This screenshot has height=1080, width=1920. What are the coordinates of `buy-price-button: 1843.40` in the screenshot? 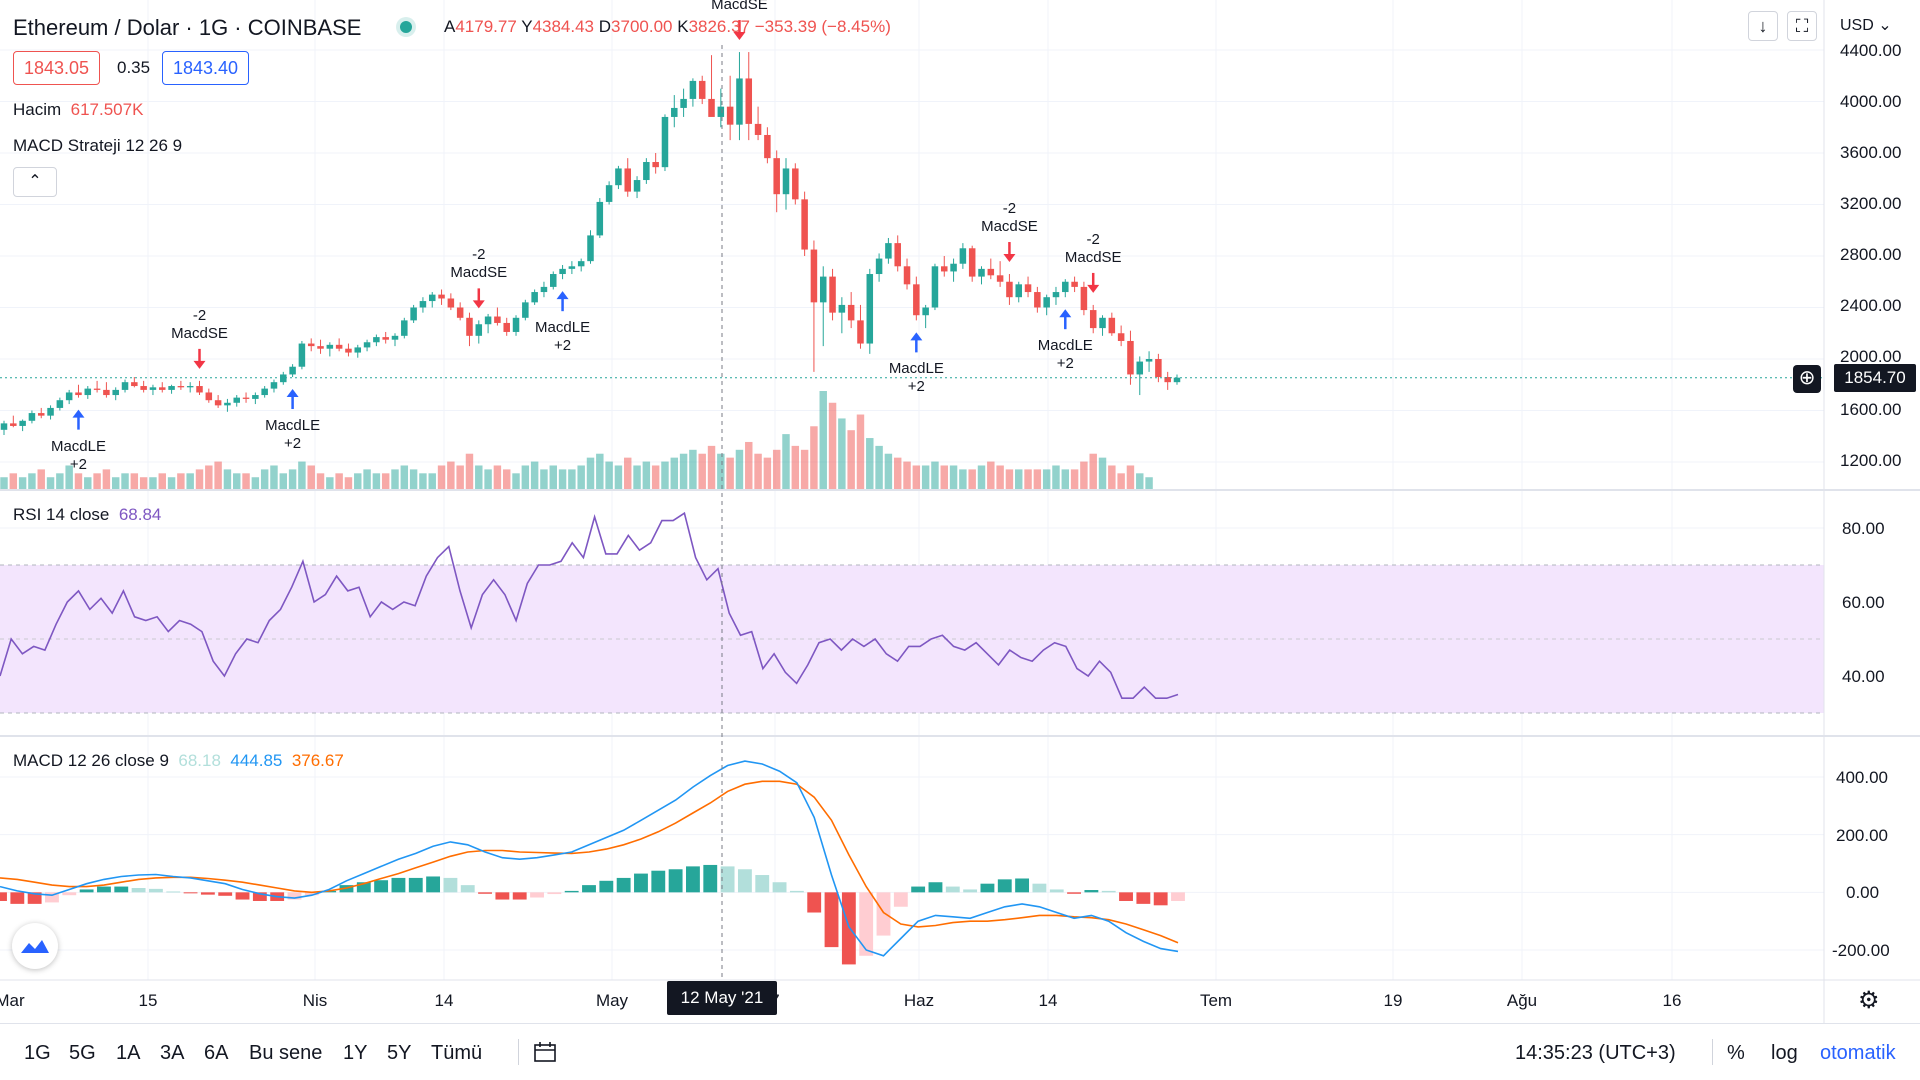 It's located at (206, 68).